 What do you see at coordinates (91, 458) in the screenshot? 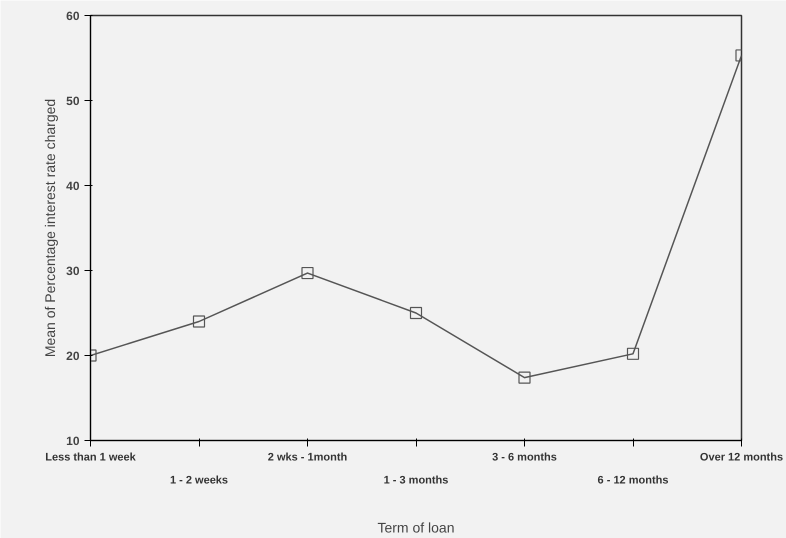
I see `x-tick-label: Less than 1 week` at bounding box center [91, 458].